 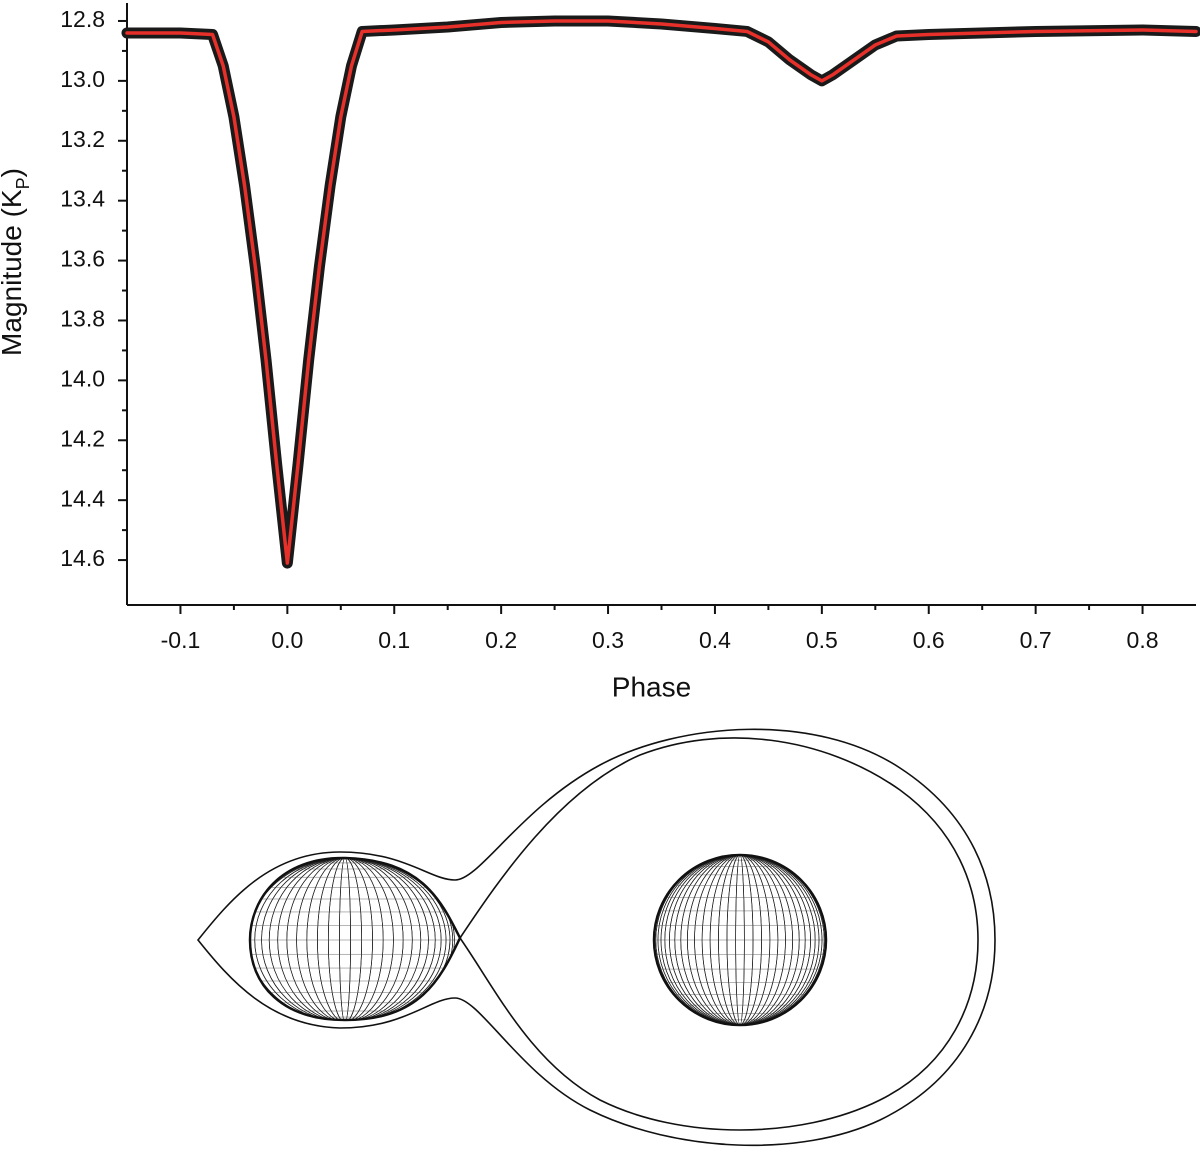 What do you see at coordinates (740, 940) in the screenshot?
I see `secondary-star` at bounding box center [740, 940].